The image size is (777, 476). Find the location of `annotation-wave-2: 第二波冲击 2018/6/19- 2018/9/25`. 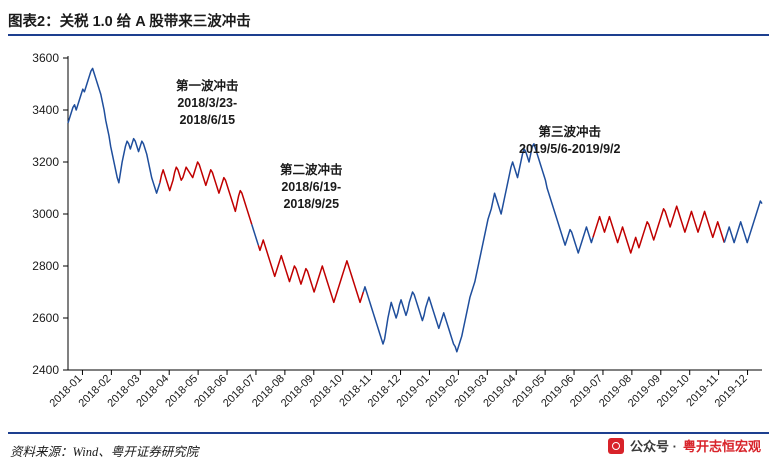

annotation-wave-2: 第二波冲击 2018/6/19- 2018/9/25 is located at coordinates (311, 187).